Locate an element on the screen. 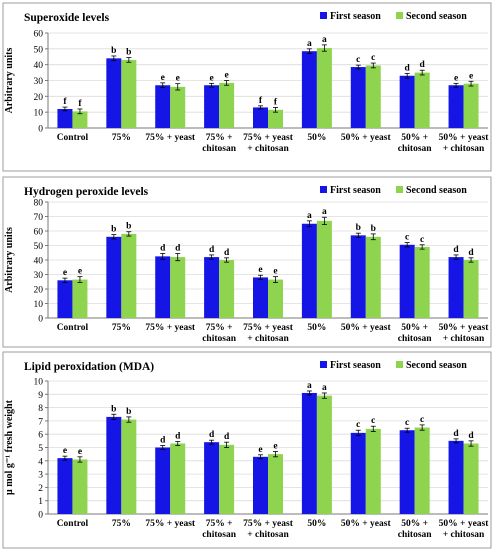 This screenshot has width=494, height=555. y-tick-label: 30 is located at coordinates (39, 82).